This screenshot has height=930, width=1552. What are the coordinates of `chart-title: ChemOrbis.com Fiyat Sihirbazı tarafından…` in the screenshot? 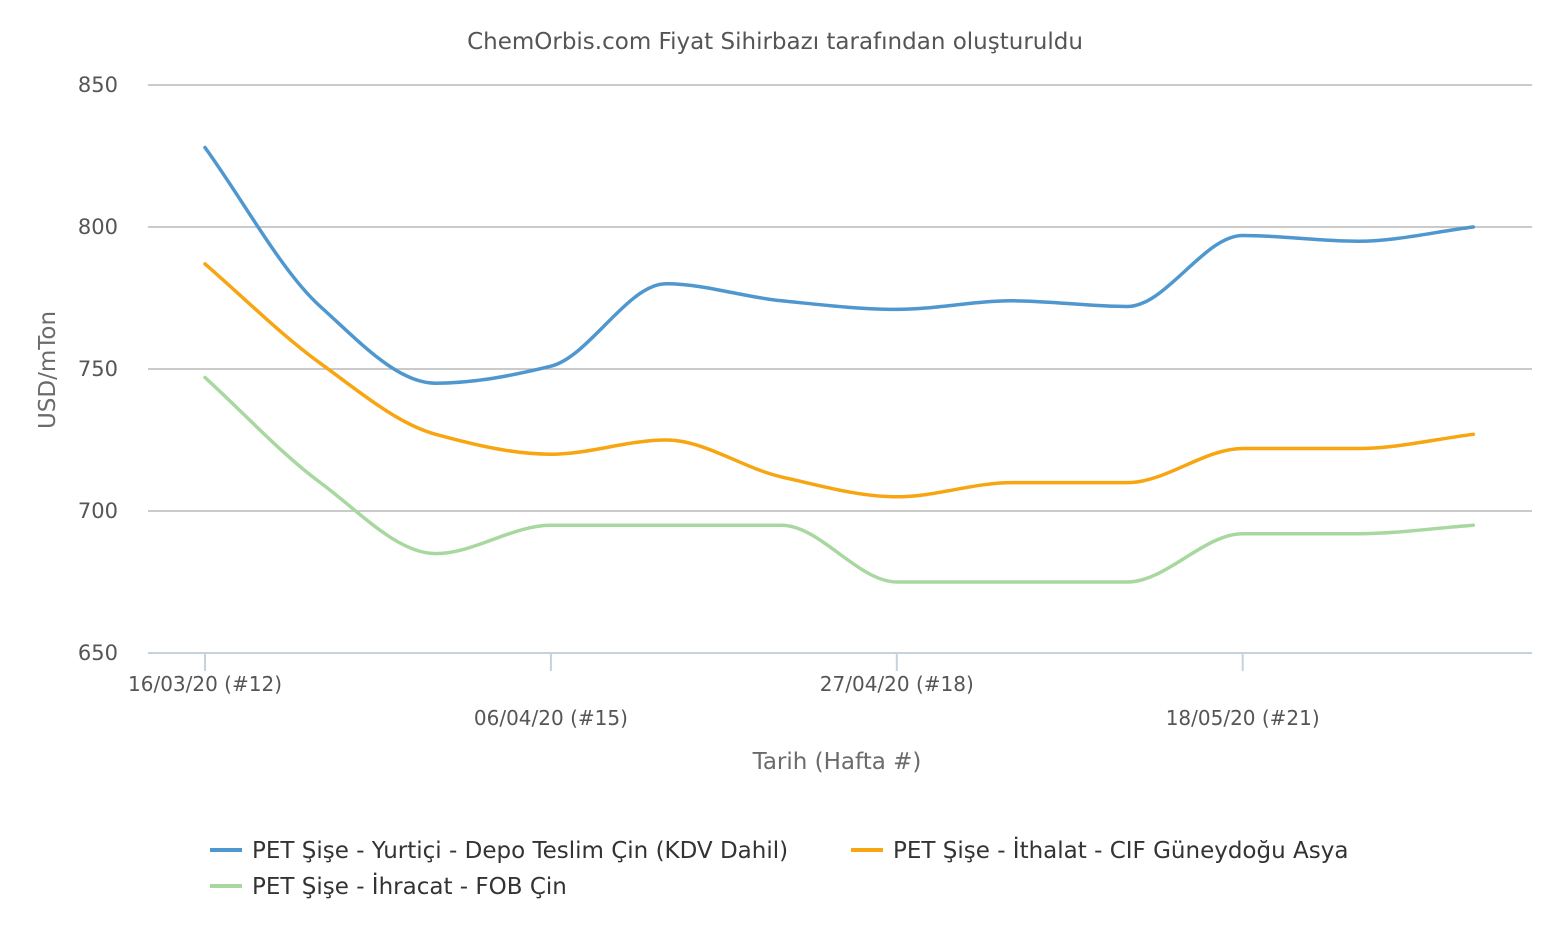 It's located at (775, 42).